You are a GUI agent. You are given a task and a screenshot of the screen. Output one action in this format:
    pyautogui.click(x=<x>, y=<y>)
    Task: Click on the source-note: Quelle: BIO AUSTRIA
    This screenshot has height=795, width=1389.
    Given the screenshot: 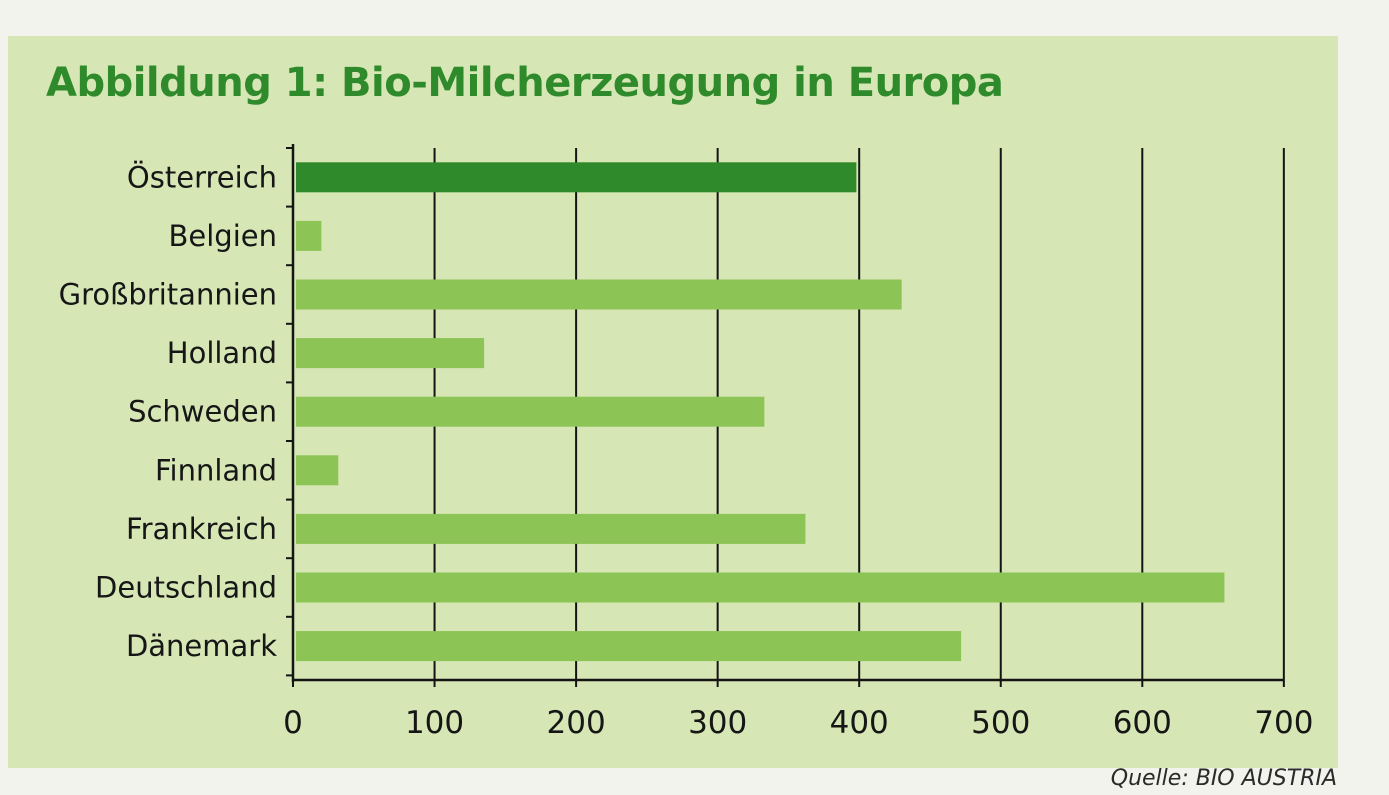 What is the action you would take?
    pyautogui.click(x=1223, y=778)
    